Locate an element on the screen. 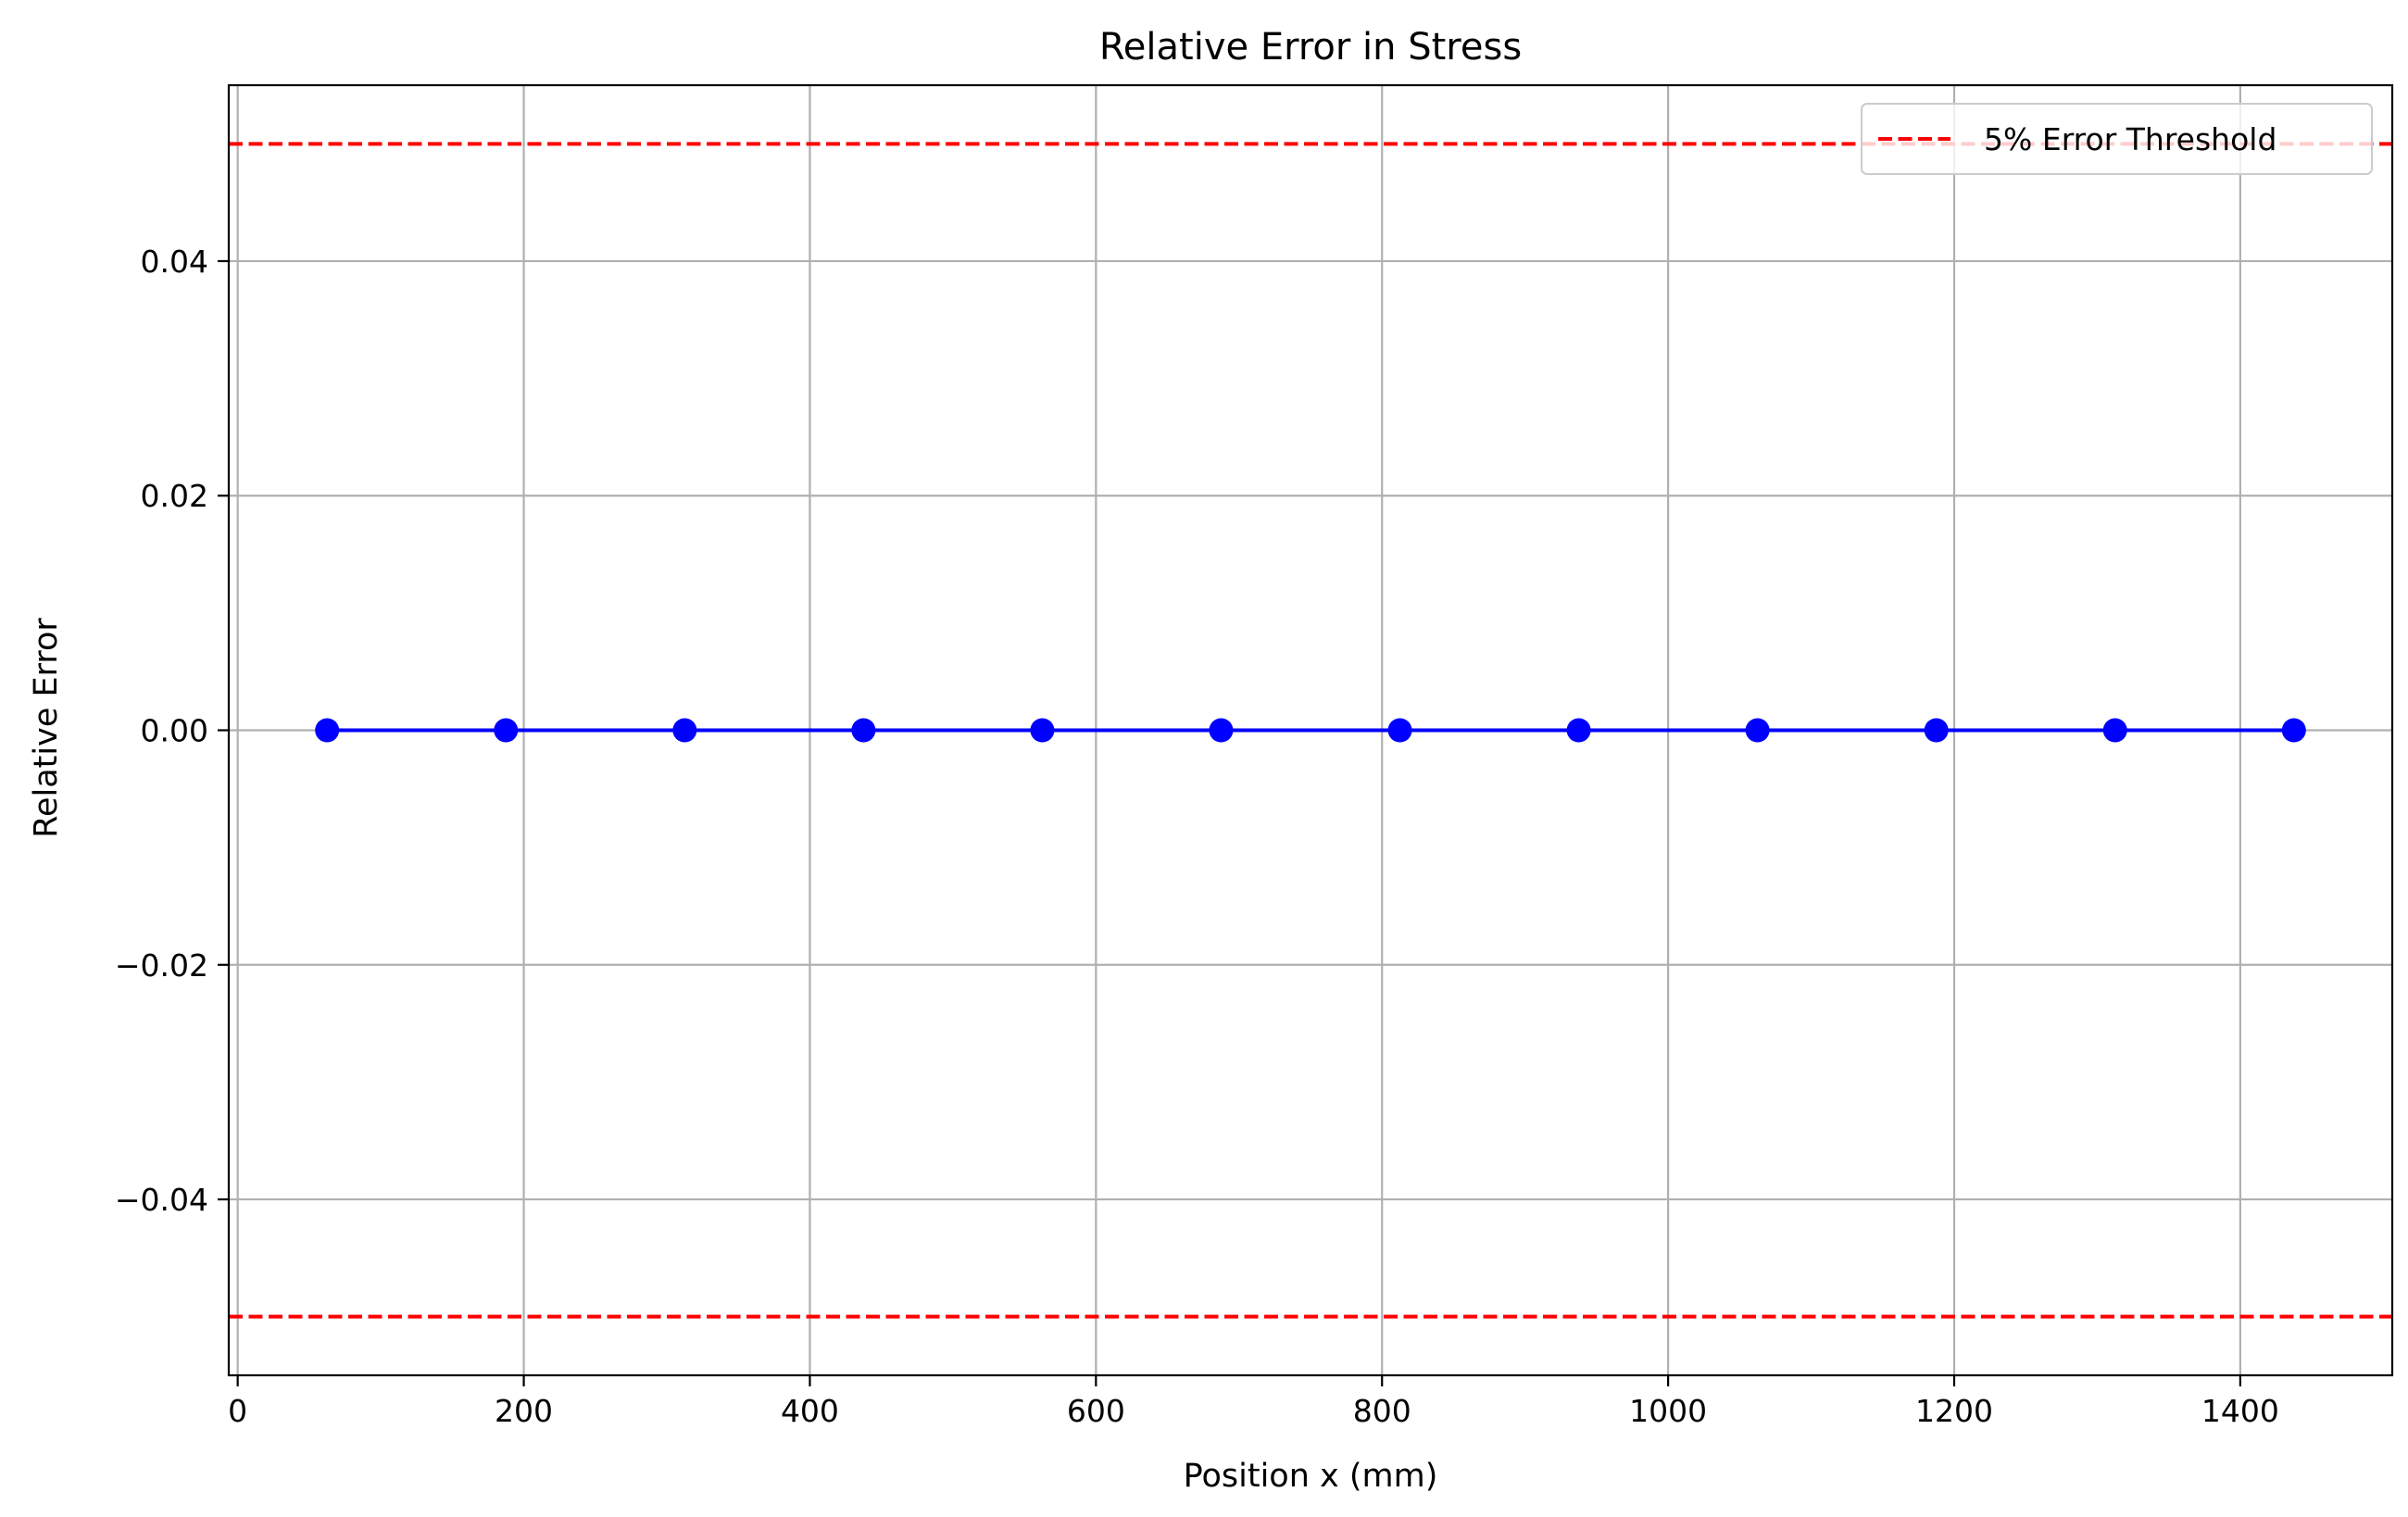 The width and height of the screenshot is (2408, 1517). x-tick-label: 0 is located at coordinates (237, 1411).